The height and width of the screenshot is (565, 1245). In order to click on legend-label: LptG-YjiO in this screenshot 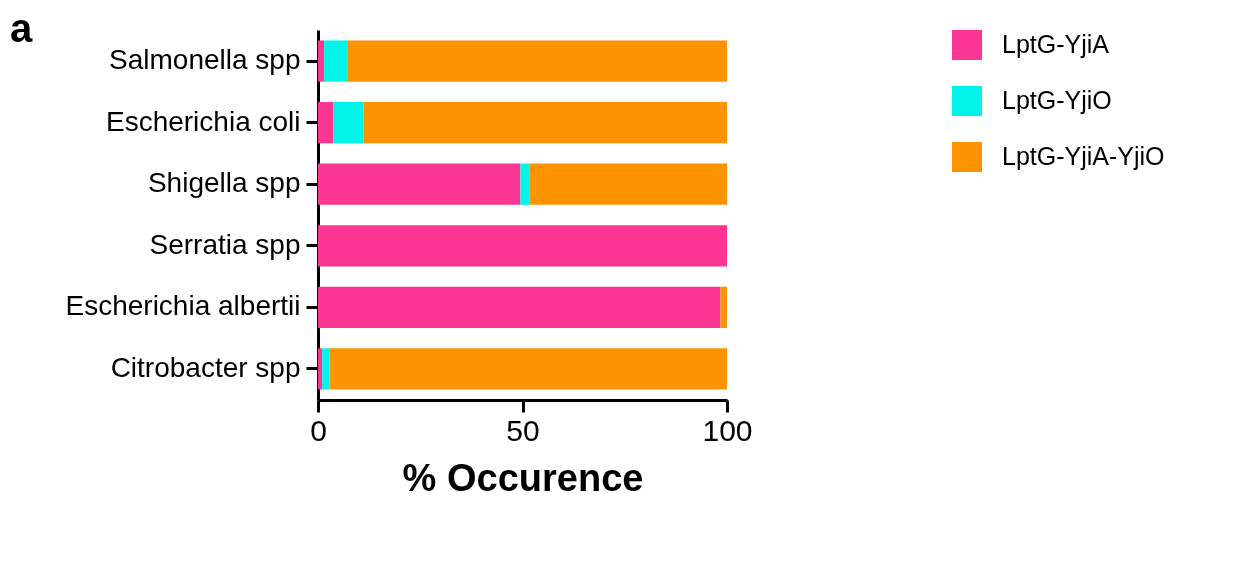, I will do `click(1057, 100)`.